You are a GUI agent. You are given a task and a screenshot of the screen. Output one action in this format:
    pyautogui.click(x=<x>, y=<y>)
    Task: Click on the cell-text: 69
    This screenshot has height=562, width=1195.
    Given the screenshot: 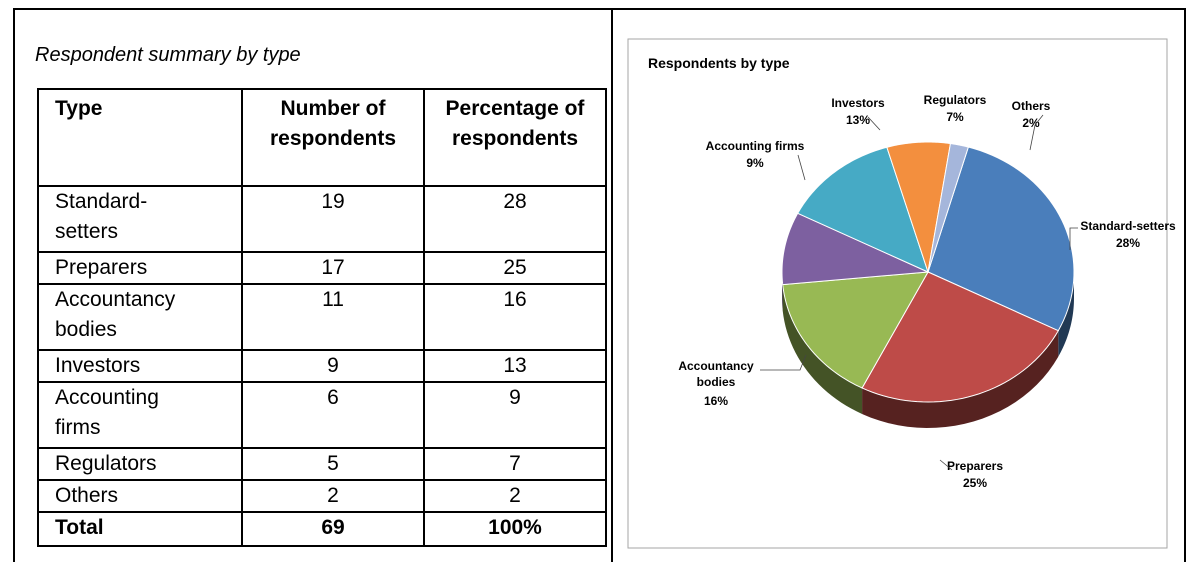 What is the action you would take?
    pyautogui.click(x=333, y=527)
    